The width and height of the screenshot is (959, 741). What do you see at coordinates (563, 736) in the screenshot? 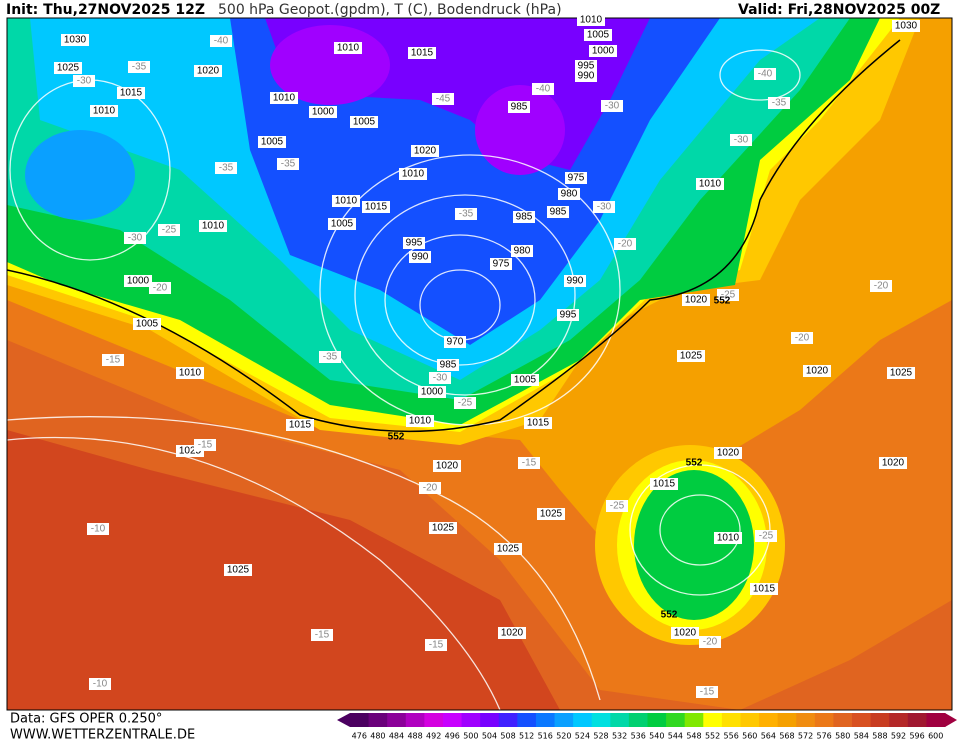
I see `legend-label: 520` at bounding box center [563, 736].